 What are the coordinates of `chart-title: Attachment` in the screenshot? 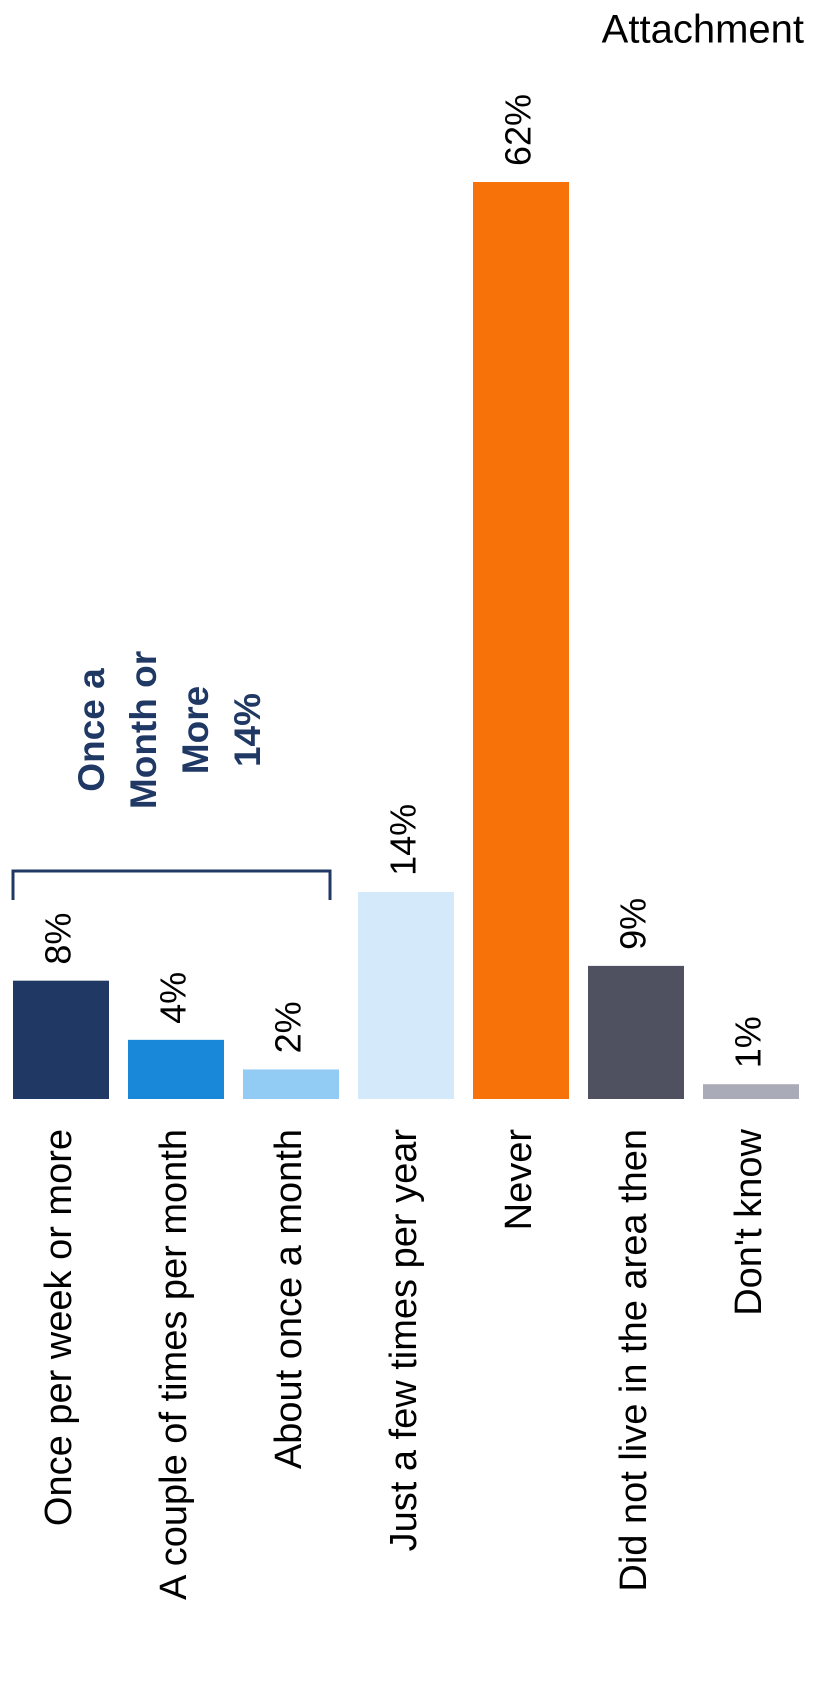 It's located at (703, 30).